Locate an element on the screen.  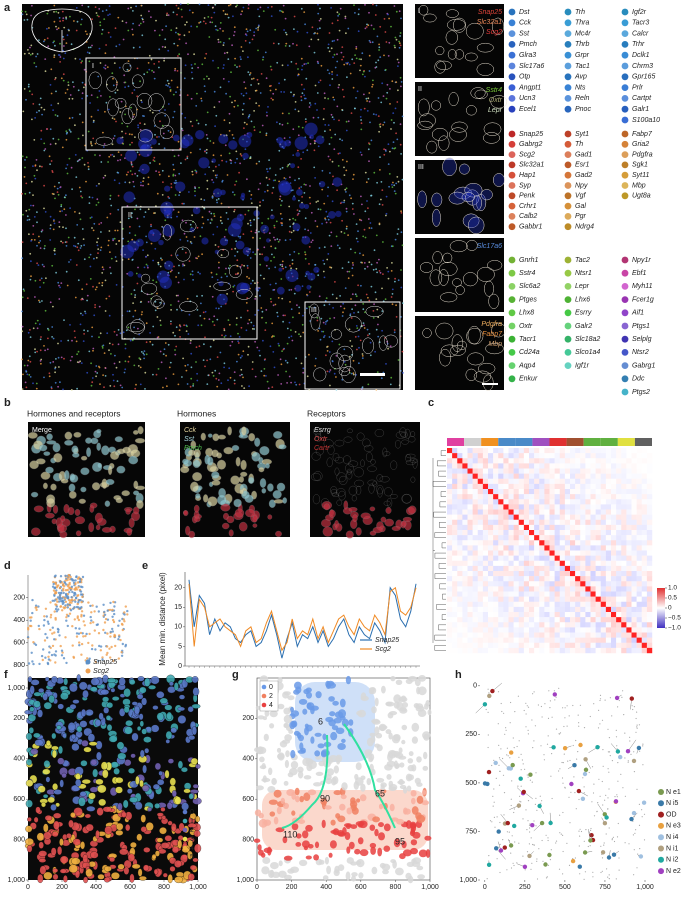
legend-gene: Pdgfra is located at coordinates (642, 154).